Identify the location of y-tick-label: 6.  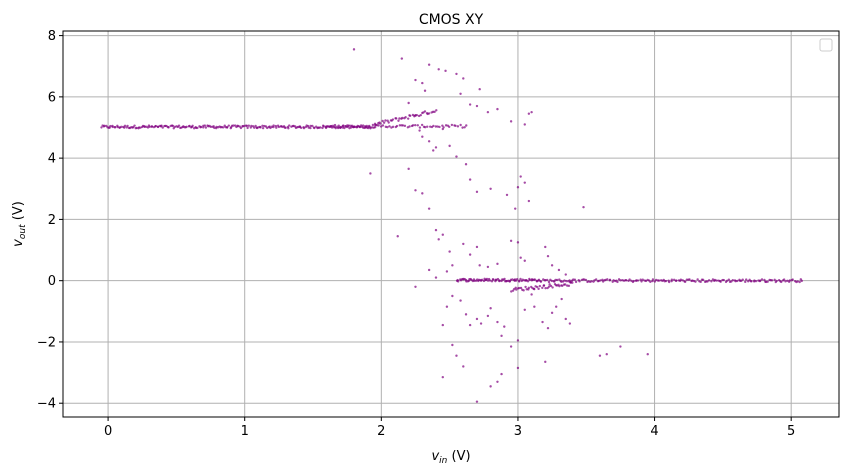
(52, 97).